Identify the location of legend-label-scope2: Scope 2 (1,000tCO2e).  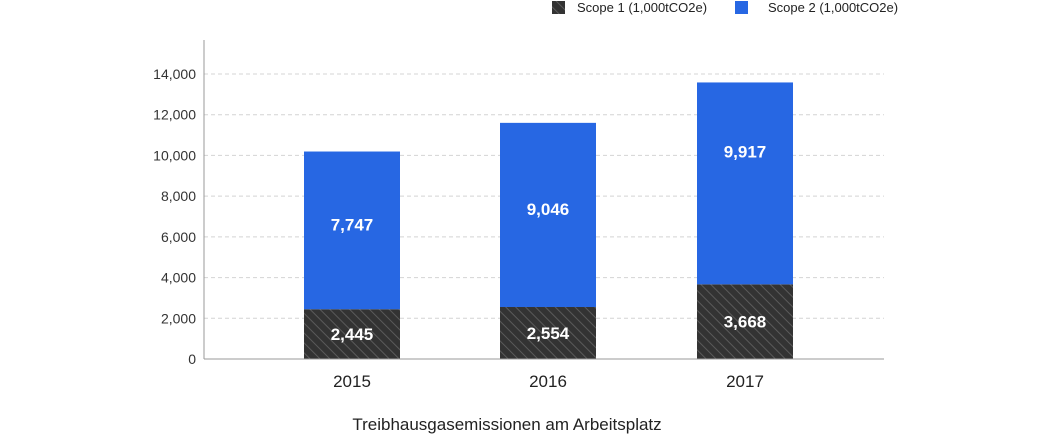
(833, 7).